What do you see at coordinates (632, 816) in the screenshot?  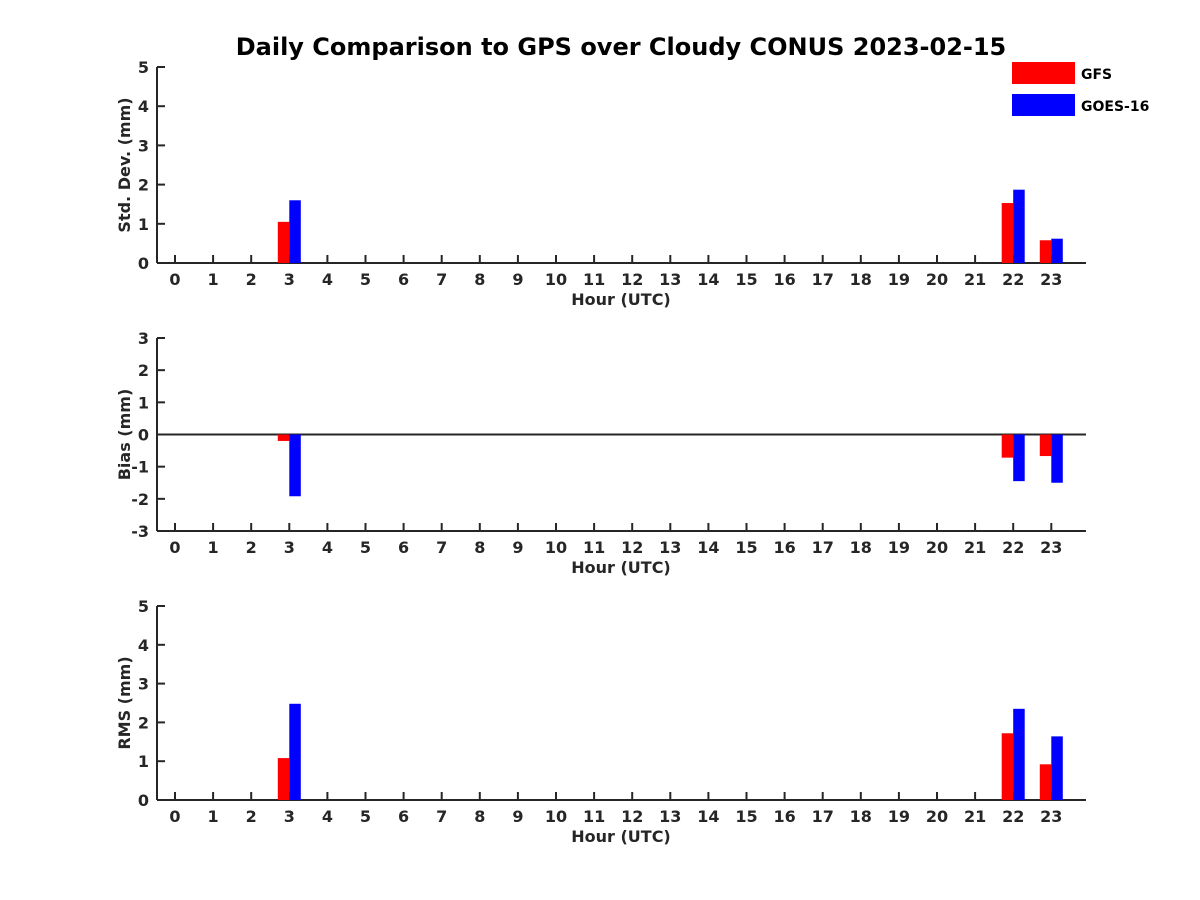 I see `x-tick-label: 12` at bounding box center [632, 816].